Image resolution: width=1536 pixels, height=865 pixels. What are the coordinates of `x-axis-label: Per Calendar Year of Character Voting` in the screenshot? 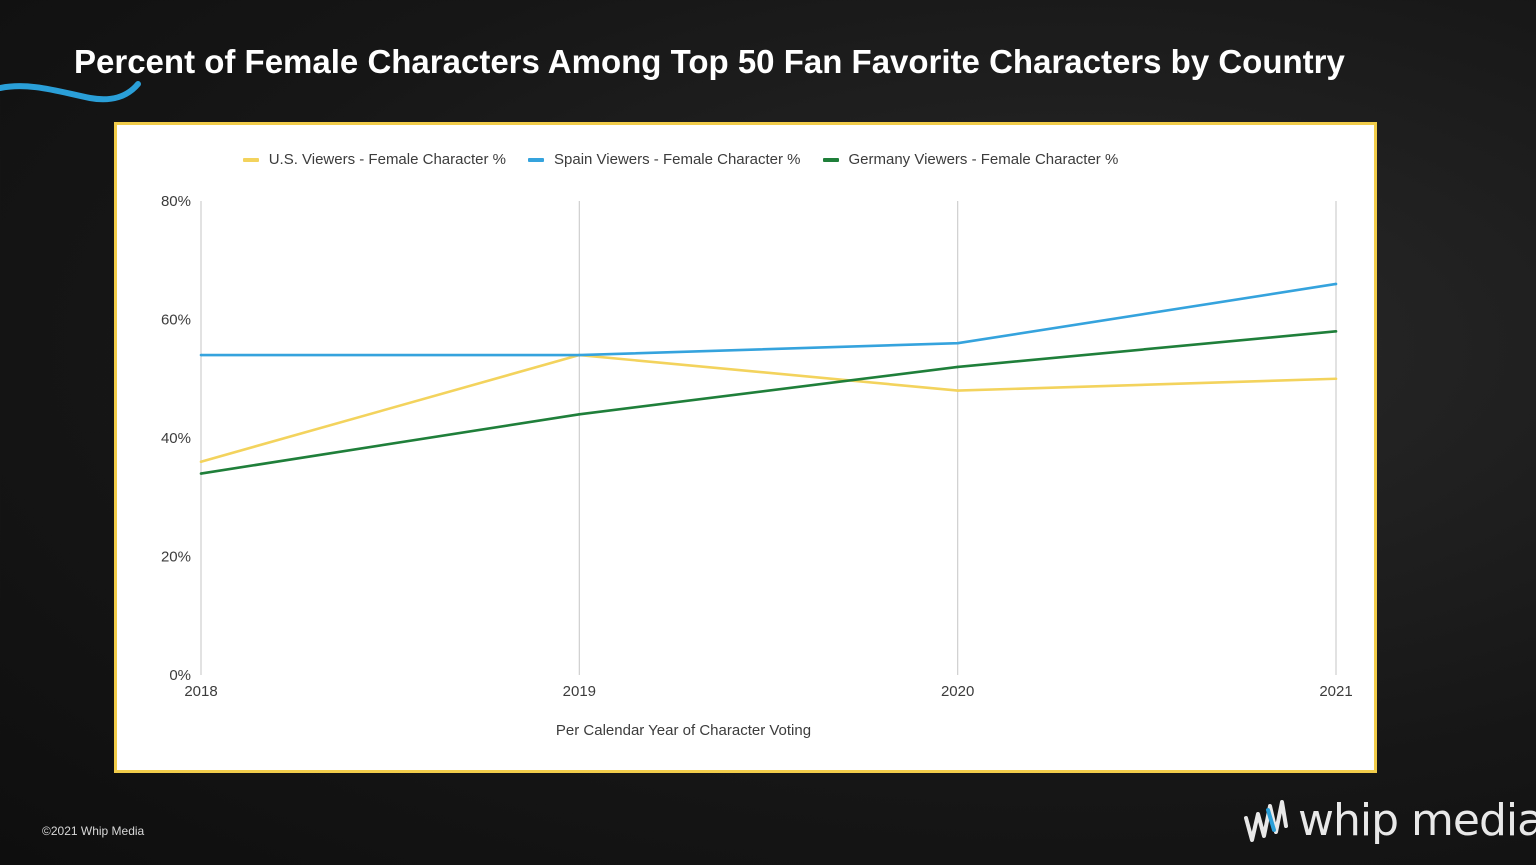 It's located at (683, 730).